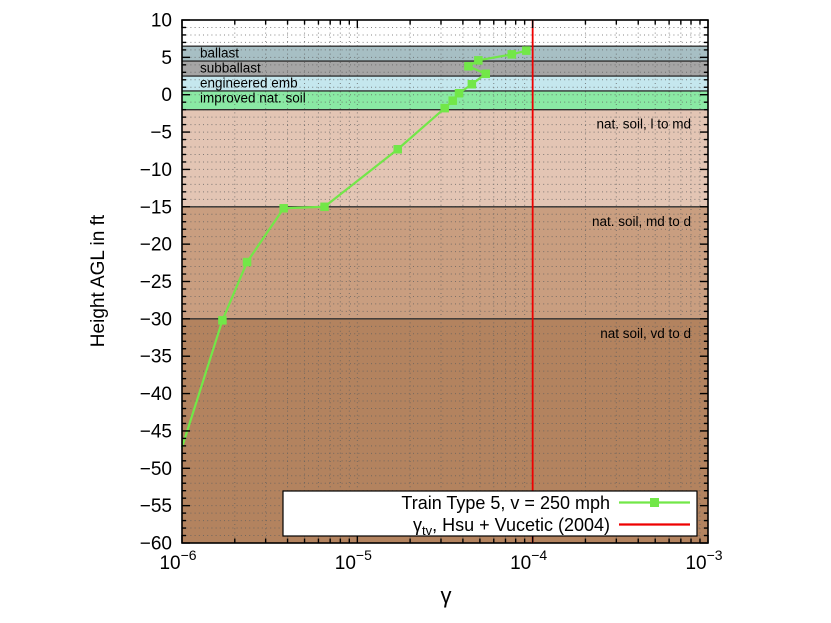 Image resolution: width=831 pixels, height=623 pixels. I want to click on y-tick-label: −50, so click(156, 469).